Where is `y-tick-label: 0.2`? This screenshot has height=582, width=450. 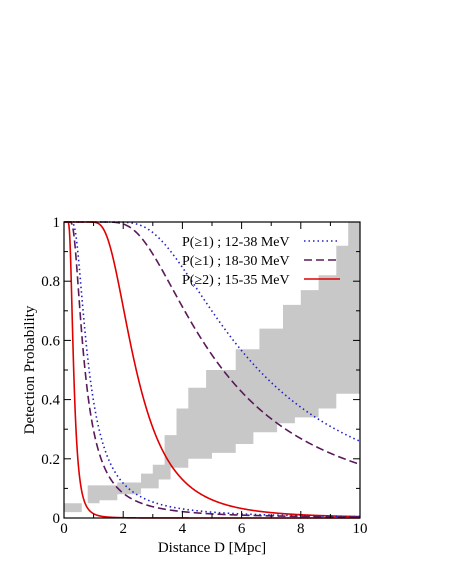
y-tick-label: 0.2 is located at coordinates (50, 460).